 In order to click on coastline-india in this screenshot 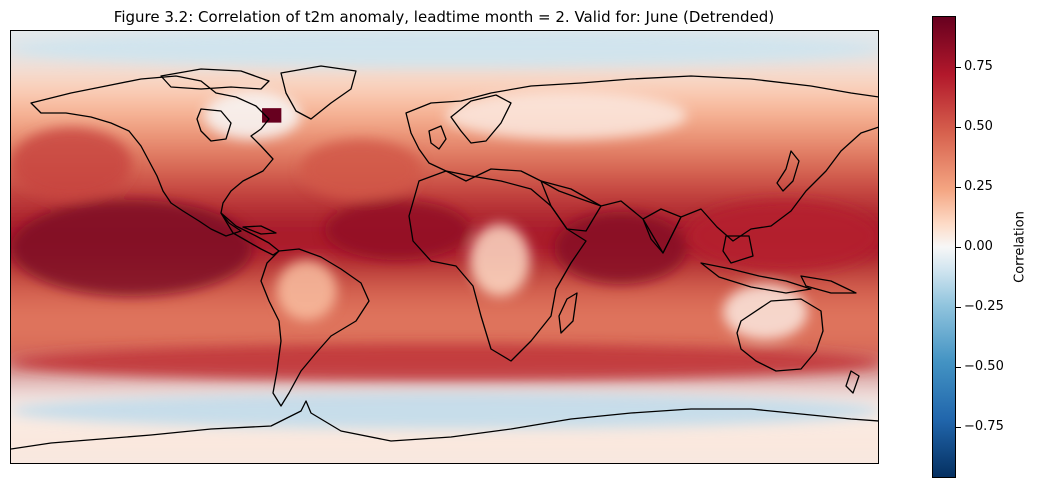, I will do `click(662, 231)`.